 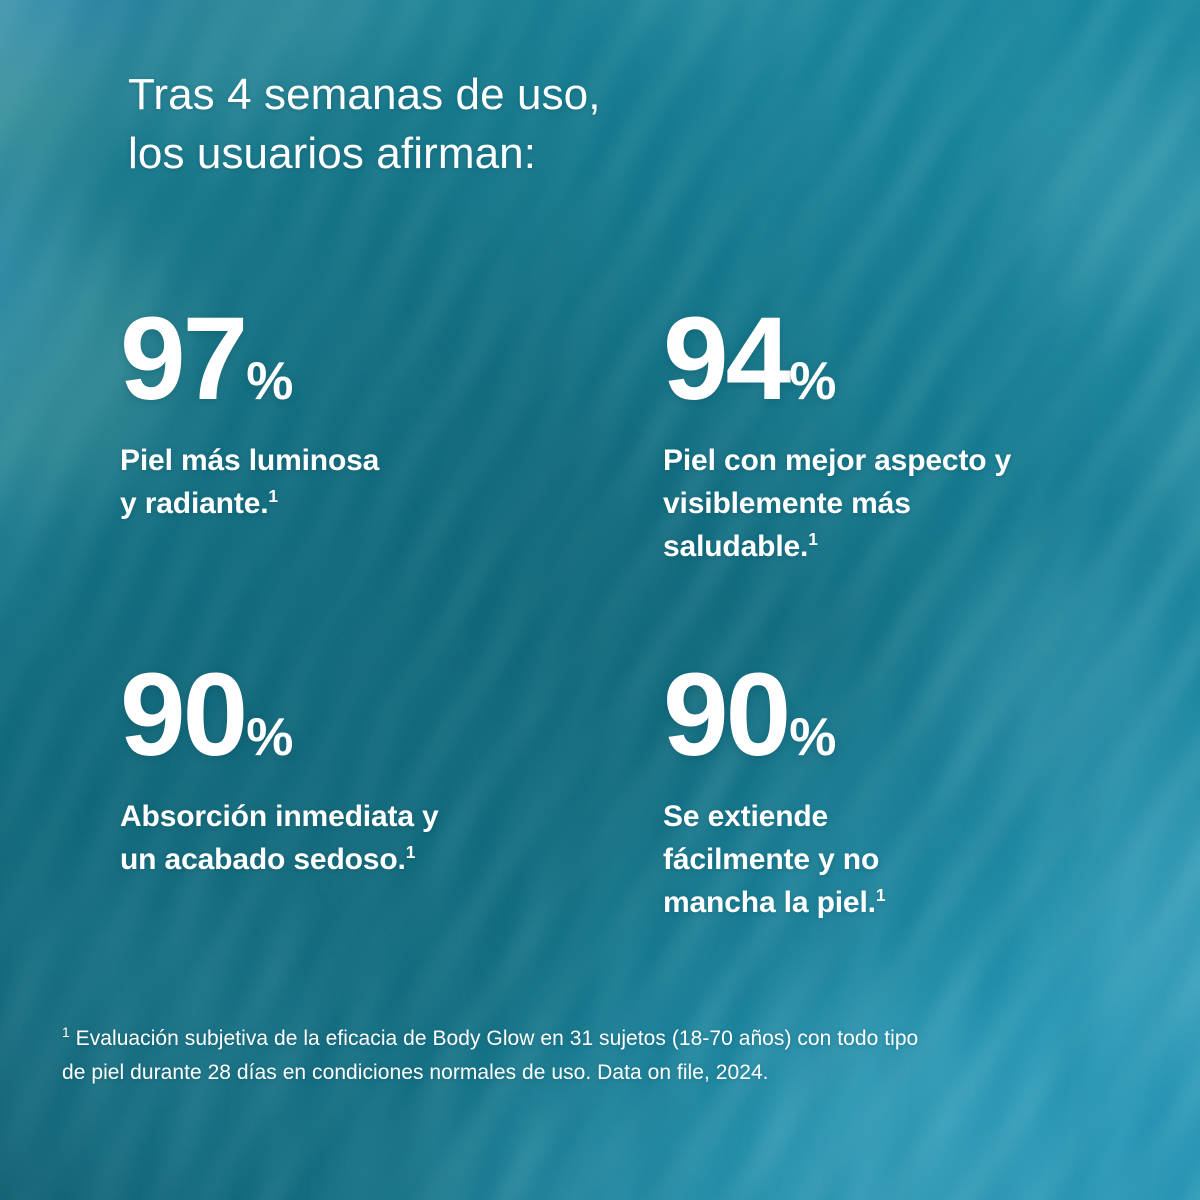 I want to click on stat-number: 97, so click(x=184, y=359).